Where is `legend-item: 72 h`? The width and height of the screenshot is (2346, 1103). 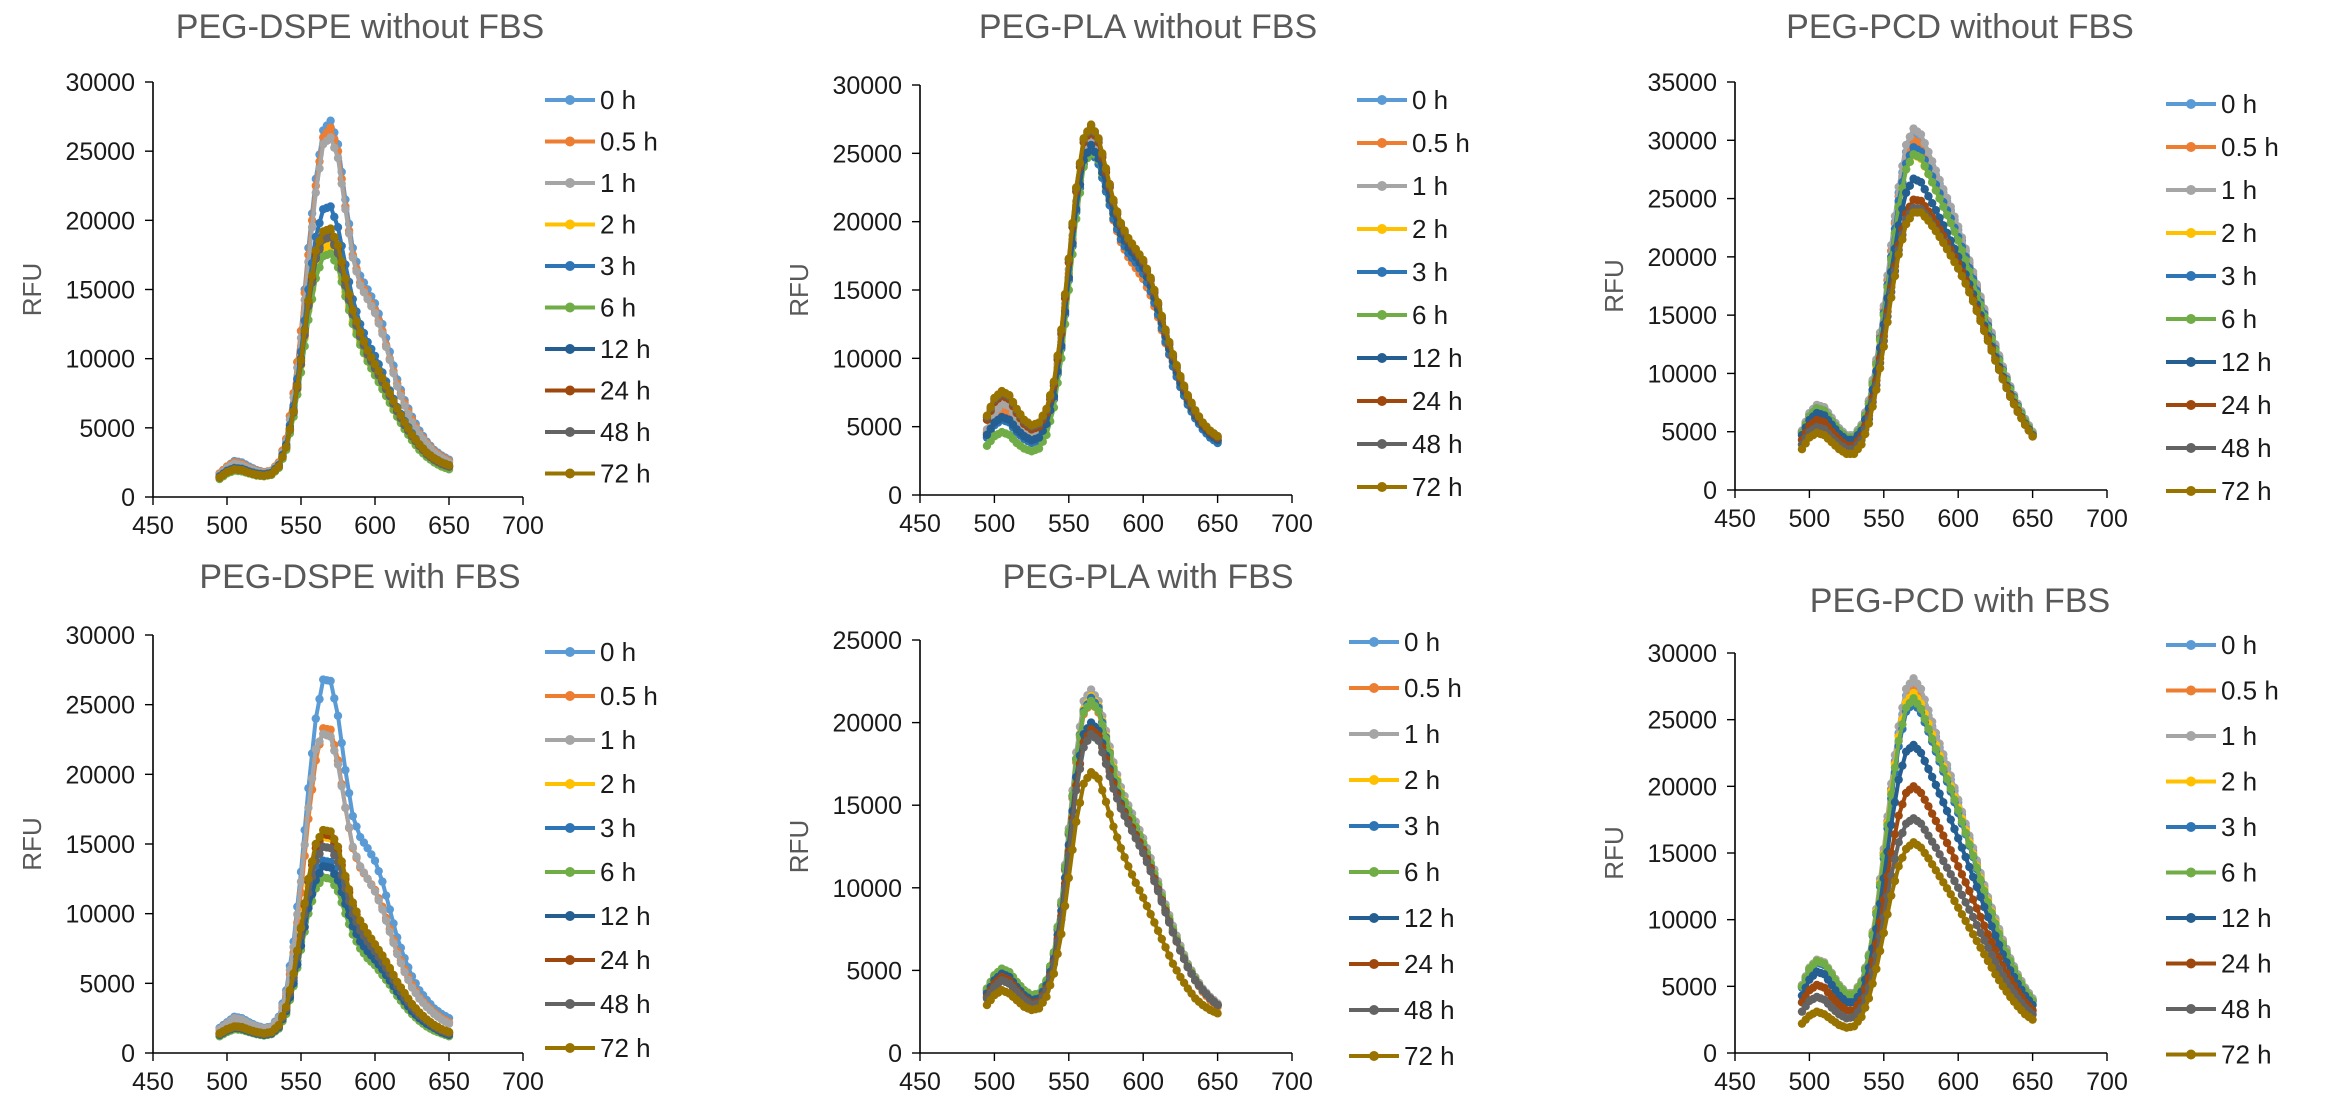 legend-item: 72 h is located at coordinates (2219, 491).